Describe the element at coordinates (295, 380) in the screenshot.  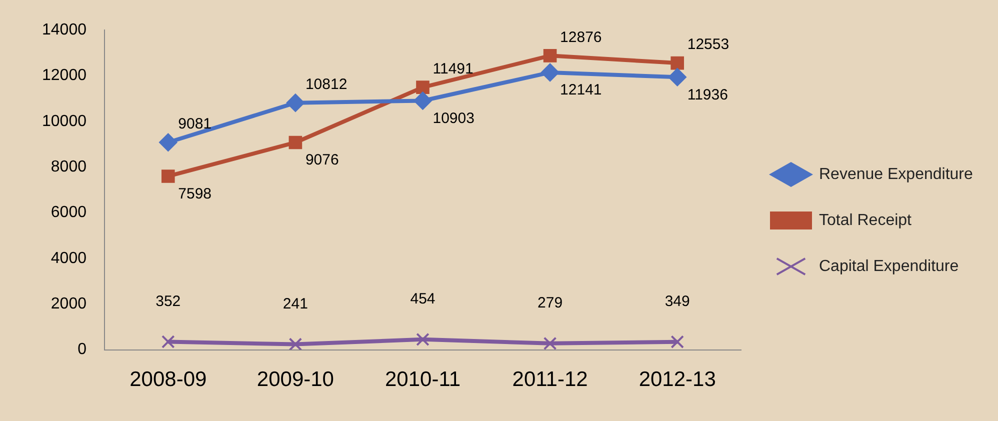
I see `x-tick-label: 2009-10` at that location.